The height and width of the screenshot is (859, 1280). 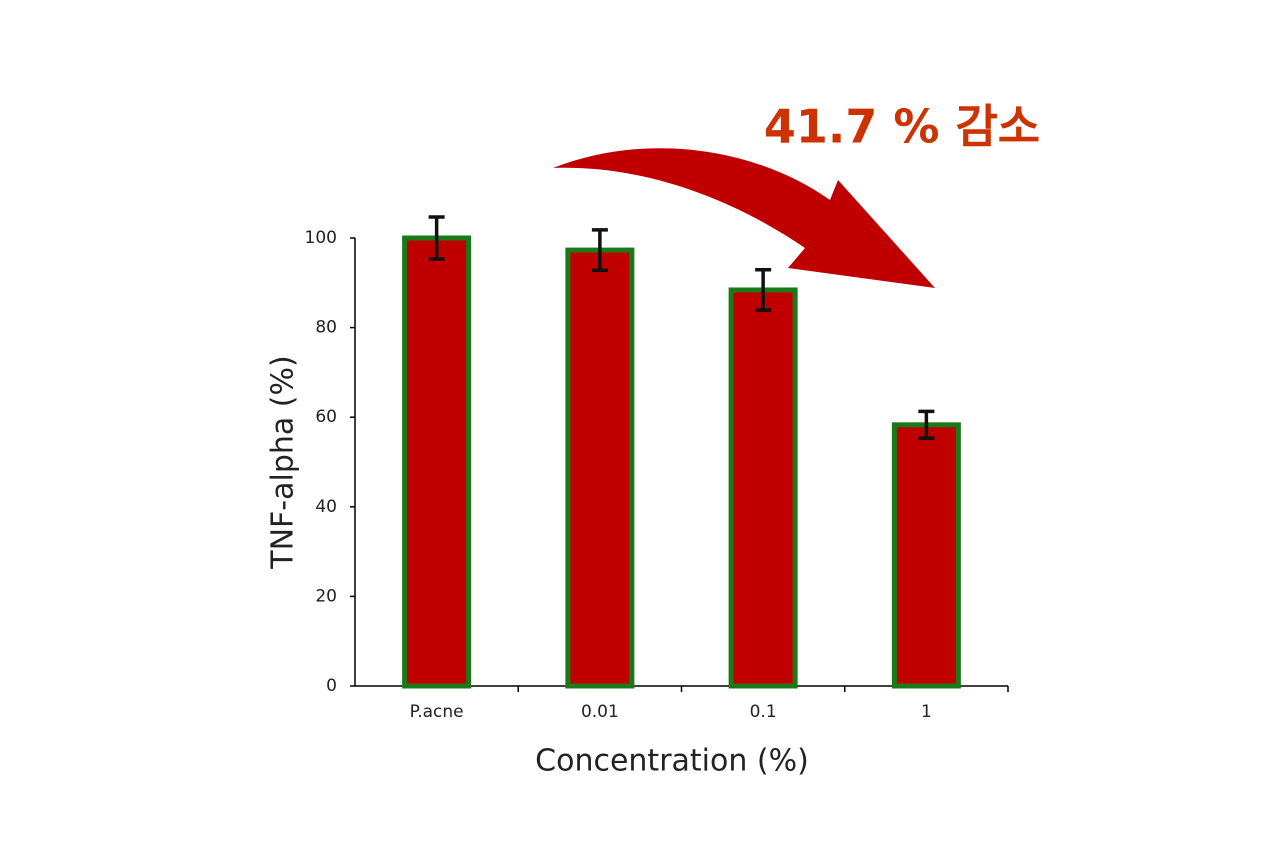 What do you see at coordinates (326, 507) in the screenshot?
I see `y-tick-label: 40` at bounding box center [326, 507].